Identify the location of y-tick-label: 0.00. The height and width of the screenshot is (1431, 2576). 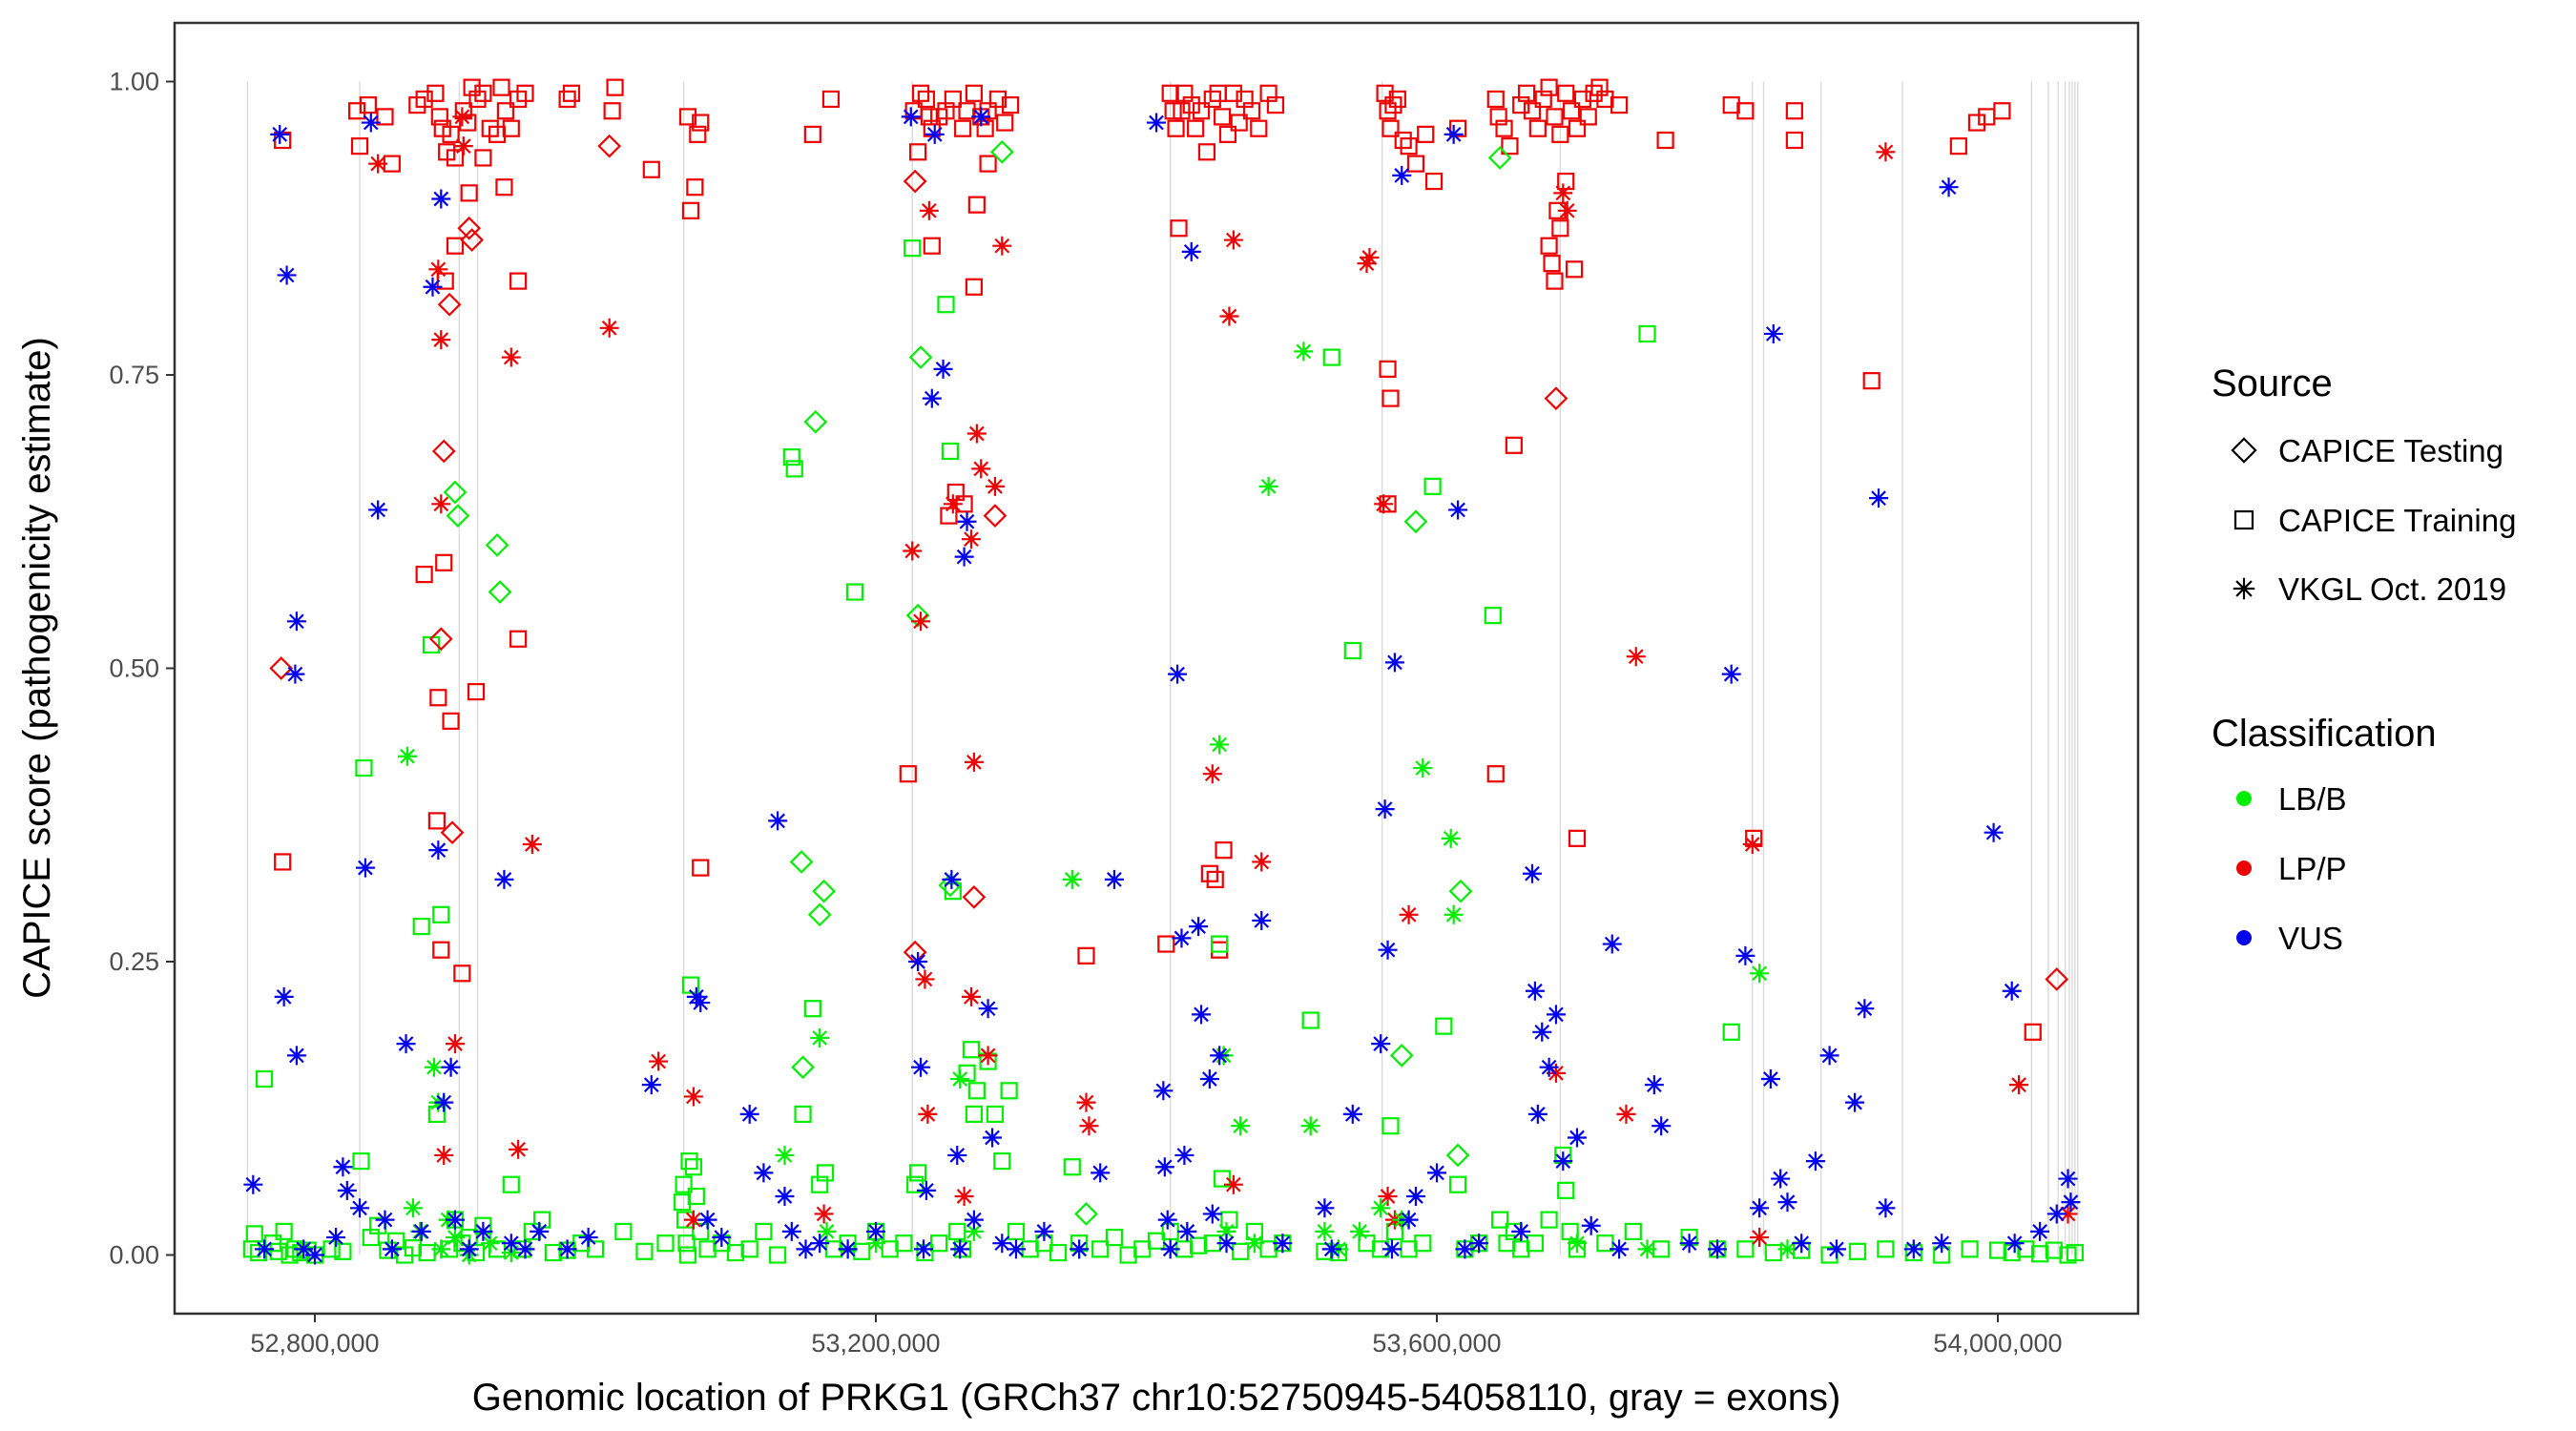
(134, 1255).